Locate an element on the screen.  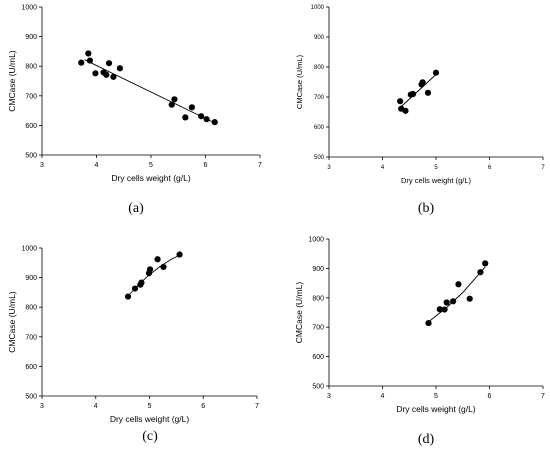
panel-caption: (d) is located at coordinates (426, 439).